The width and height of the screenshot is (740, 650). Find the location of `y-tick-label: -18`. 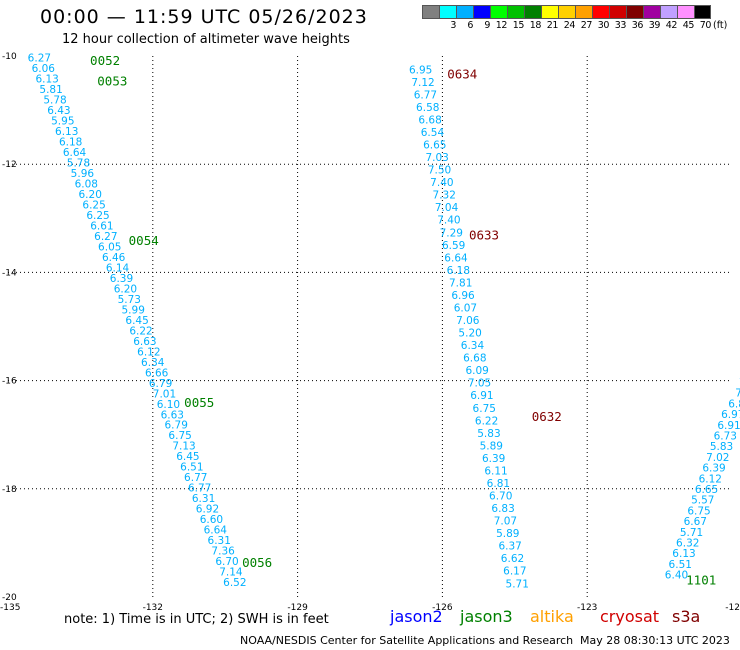

y-tick-label: -18 is located at coordinates (9, 490).